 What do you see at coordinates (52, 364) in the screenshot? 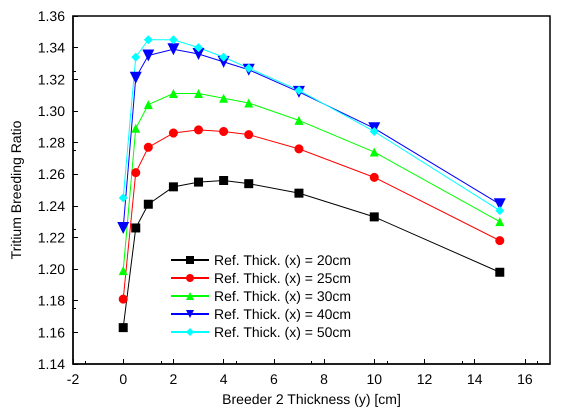
I see `y-tick-label: 1.14` at bounding box center [52, 364].